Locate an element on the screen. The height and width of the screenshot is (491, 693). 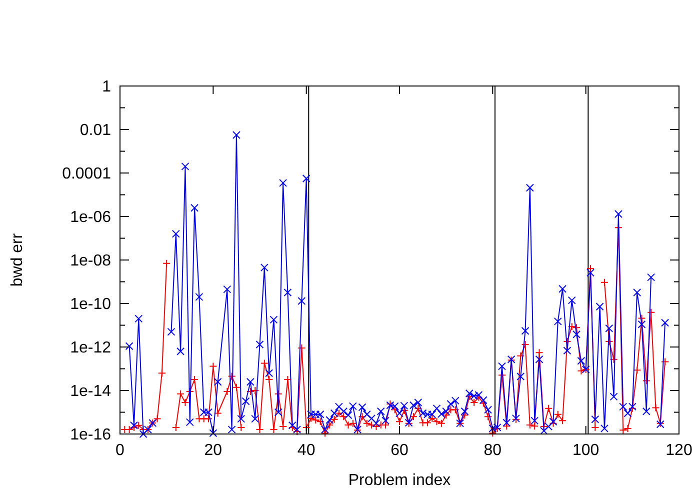
y-tick-label: 1e-10 is located at coordinates (91, 305).